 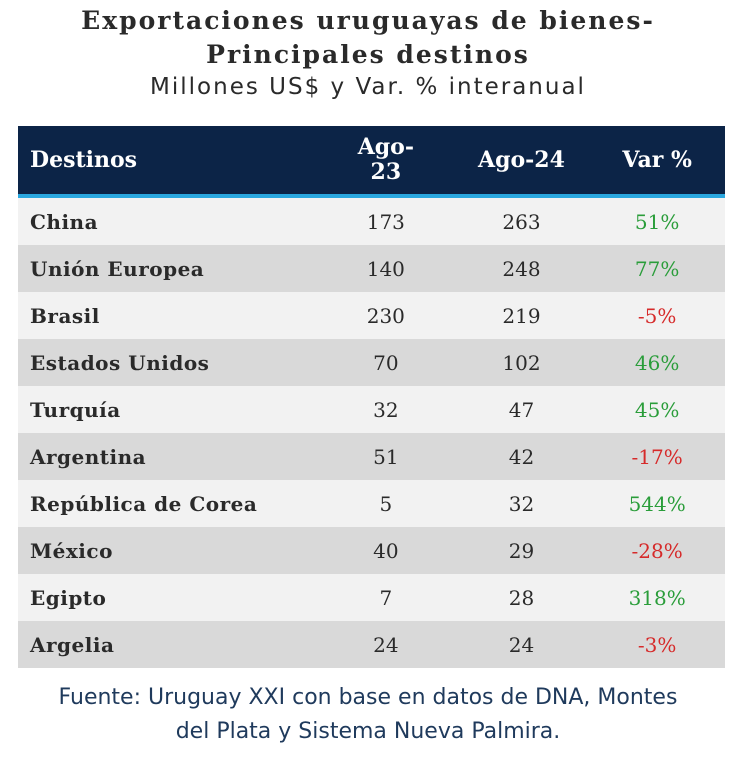 I want to click on cell-destino: Unión Europea, so click(x=117, y=268).